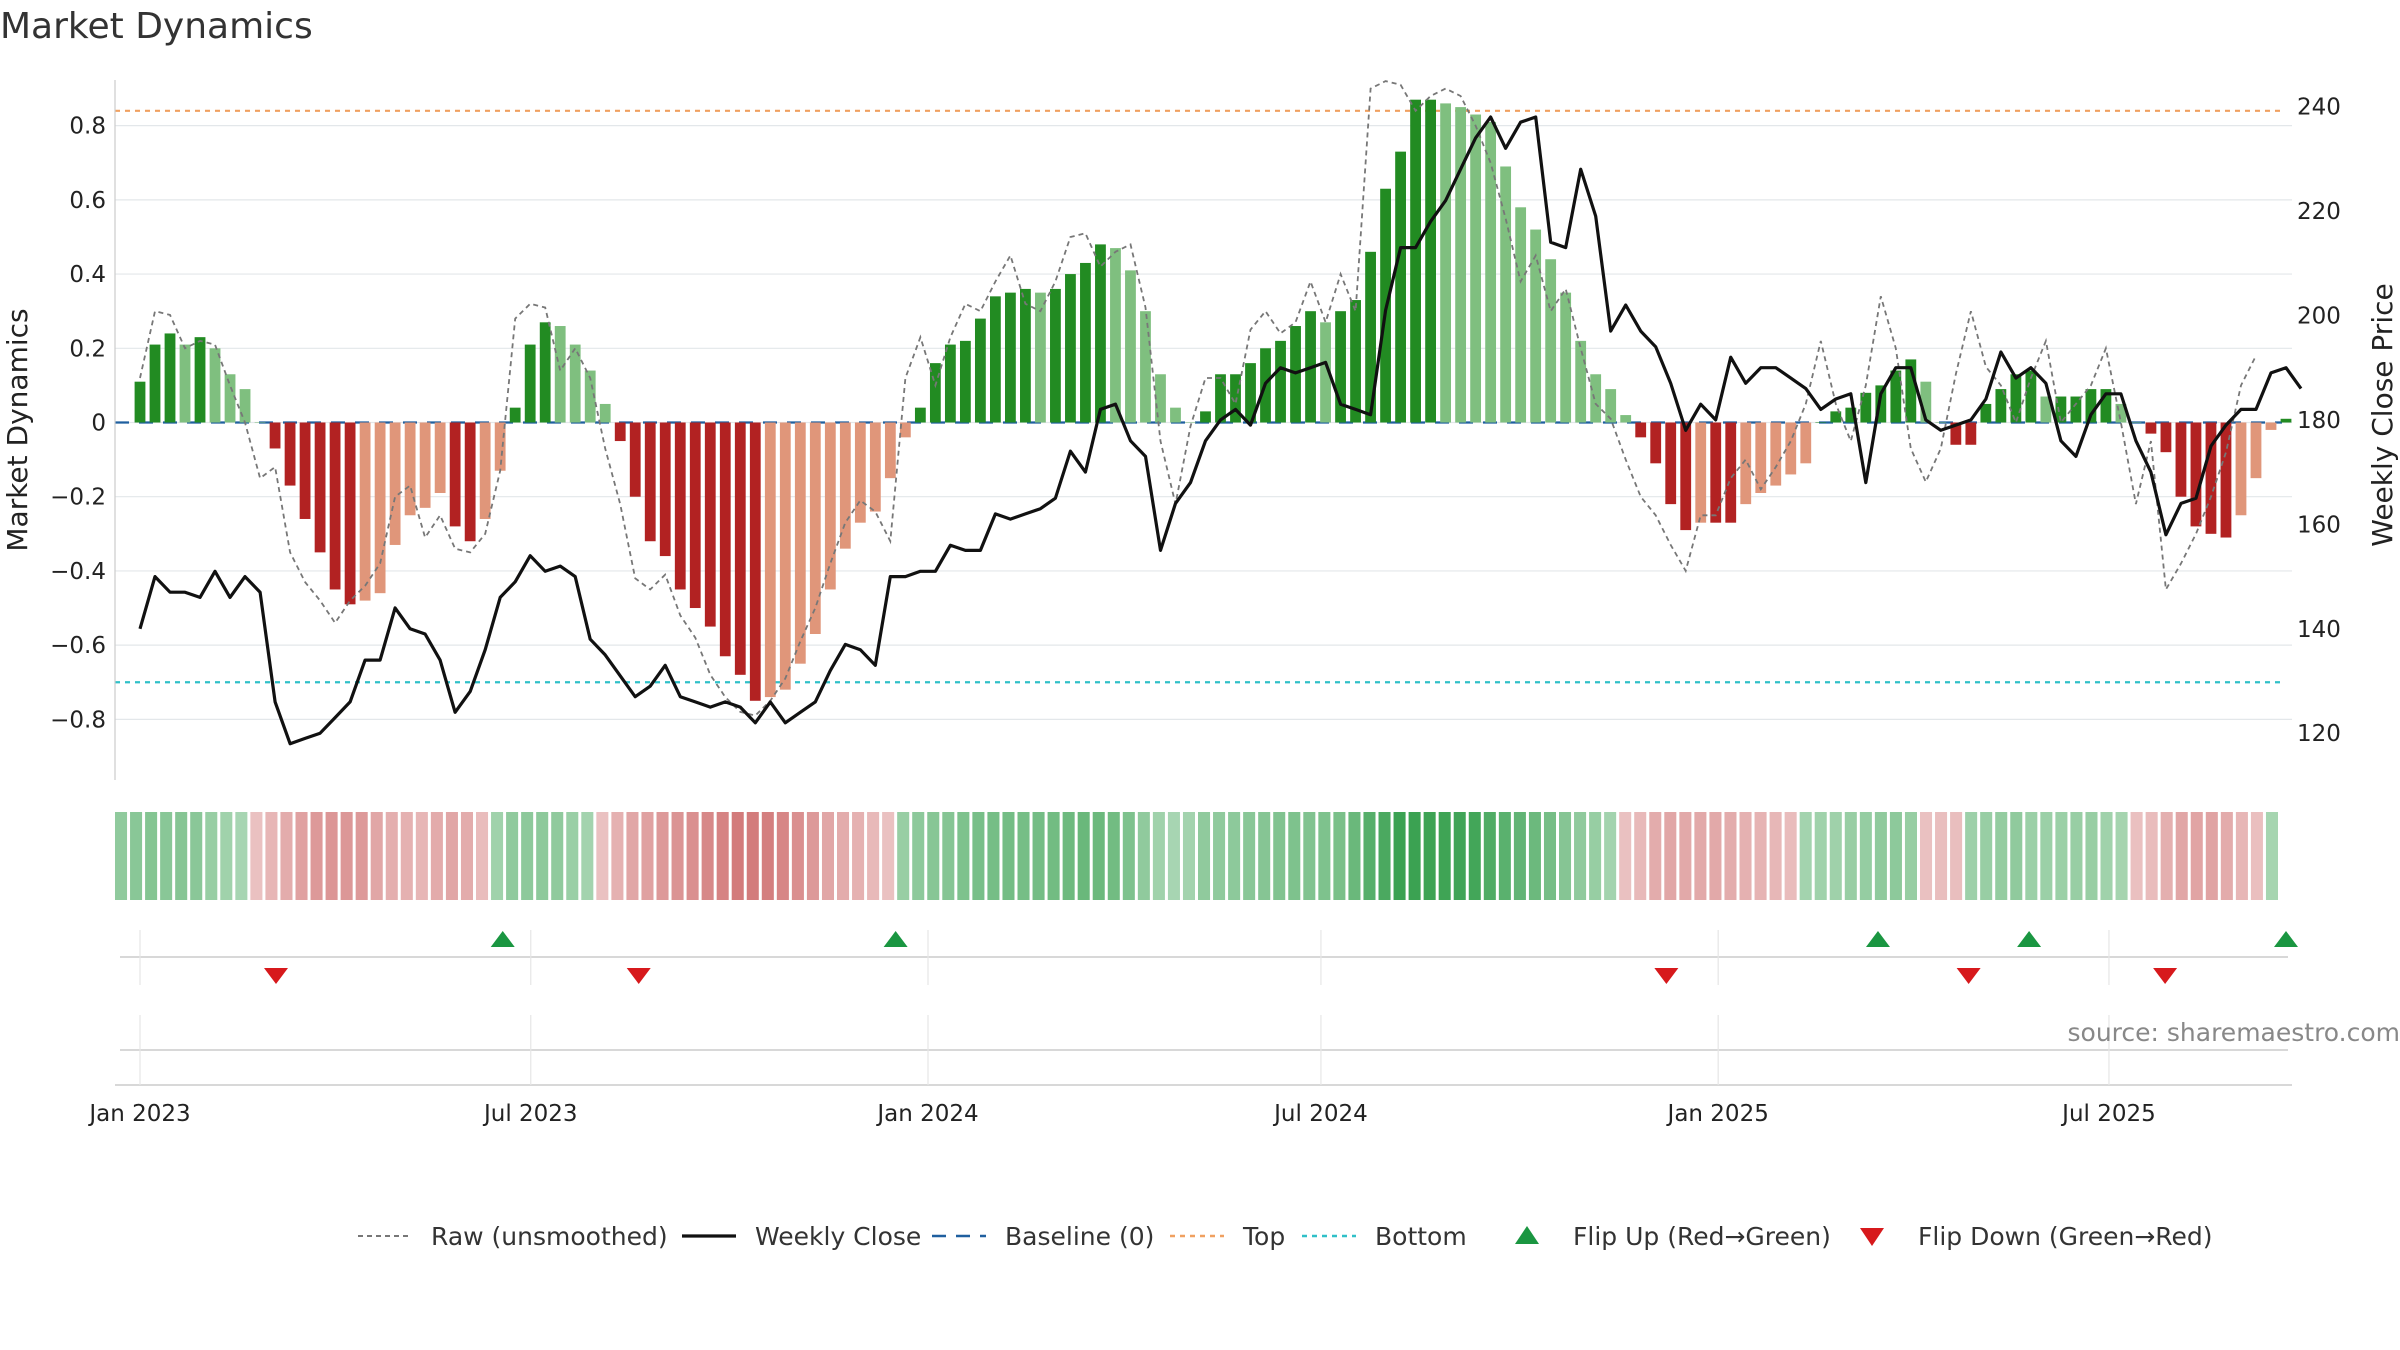  Describe the element at coordinates (1717, 1114) in the screenshot. I see `x-tick-label: Jan 2025` at that location.